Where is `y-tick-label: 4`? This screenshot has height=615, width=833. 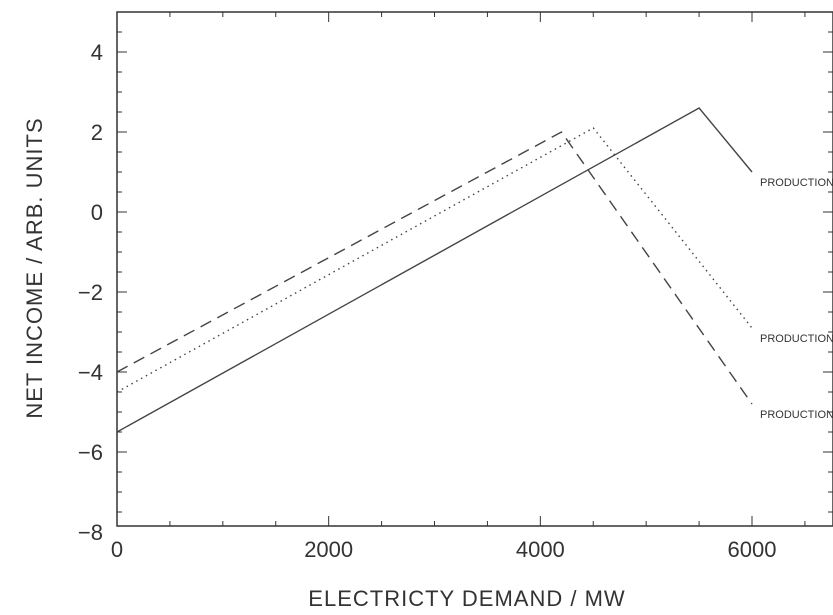 y-tick-label: 4 is located at coordinates (97, 52).